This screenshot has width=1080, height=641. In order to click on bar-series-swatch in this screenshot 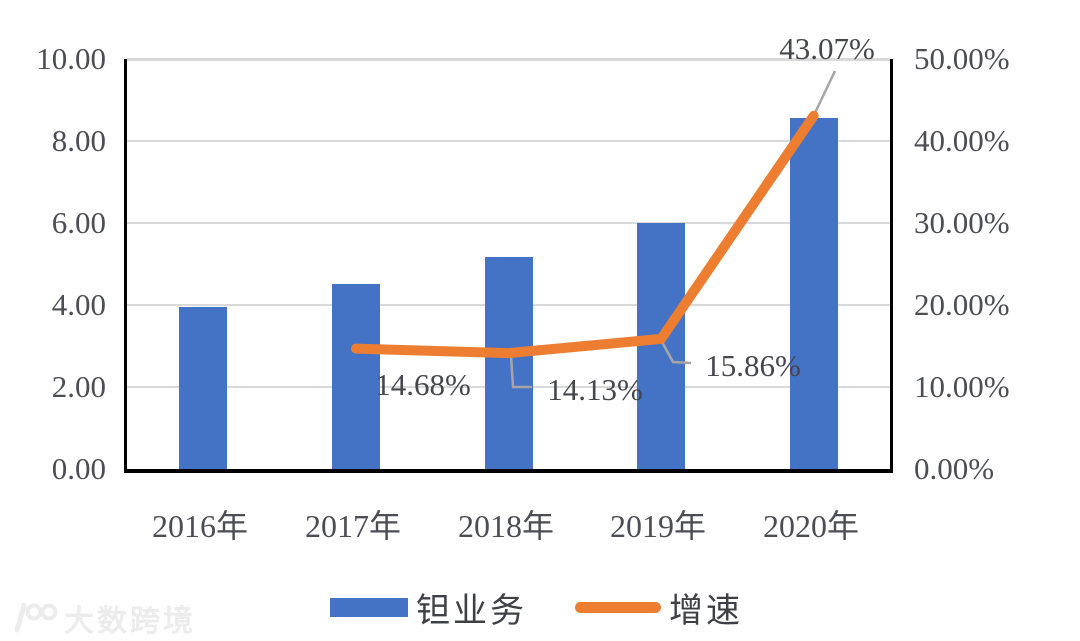, I will do `click(369, 607)`.